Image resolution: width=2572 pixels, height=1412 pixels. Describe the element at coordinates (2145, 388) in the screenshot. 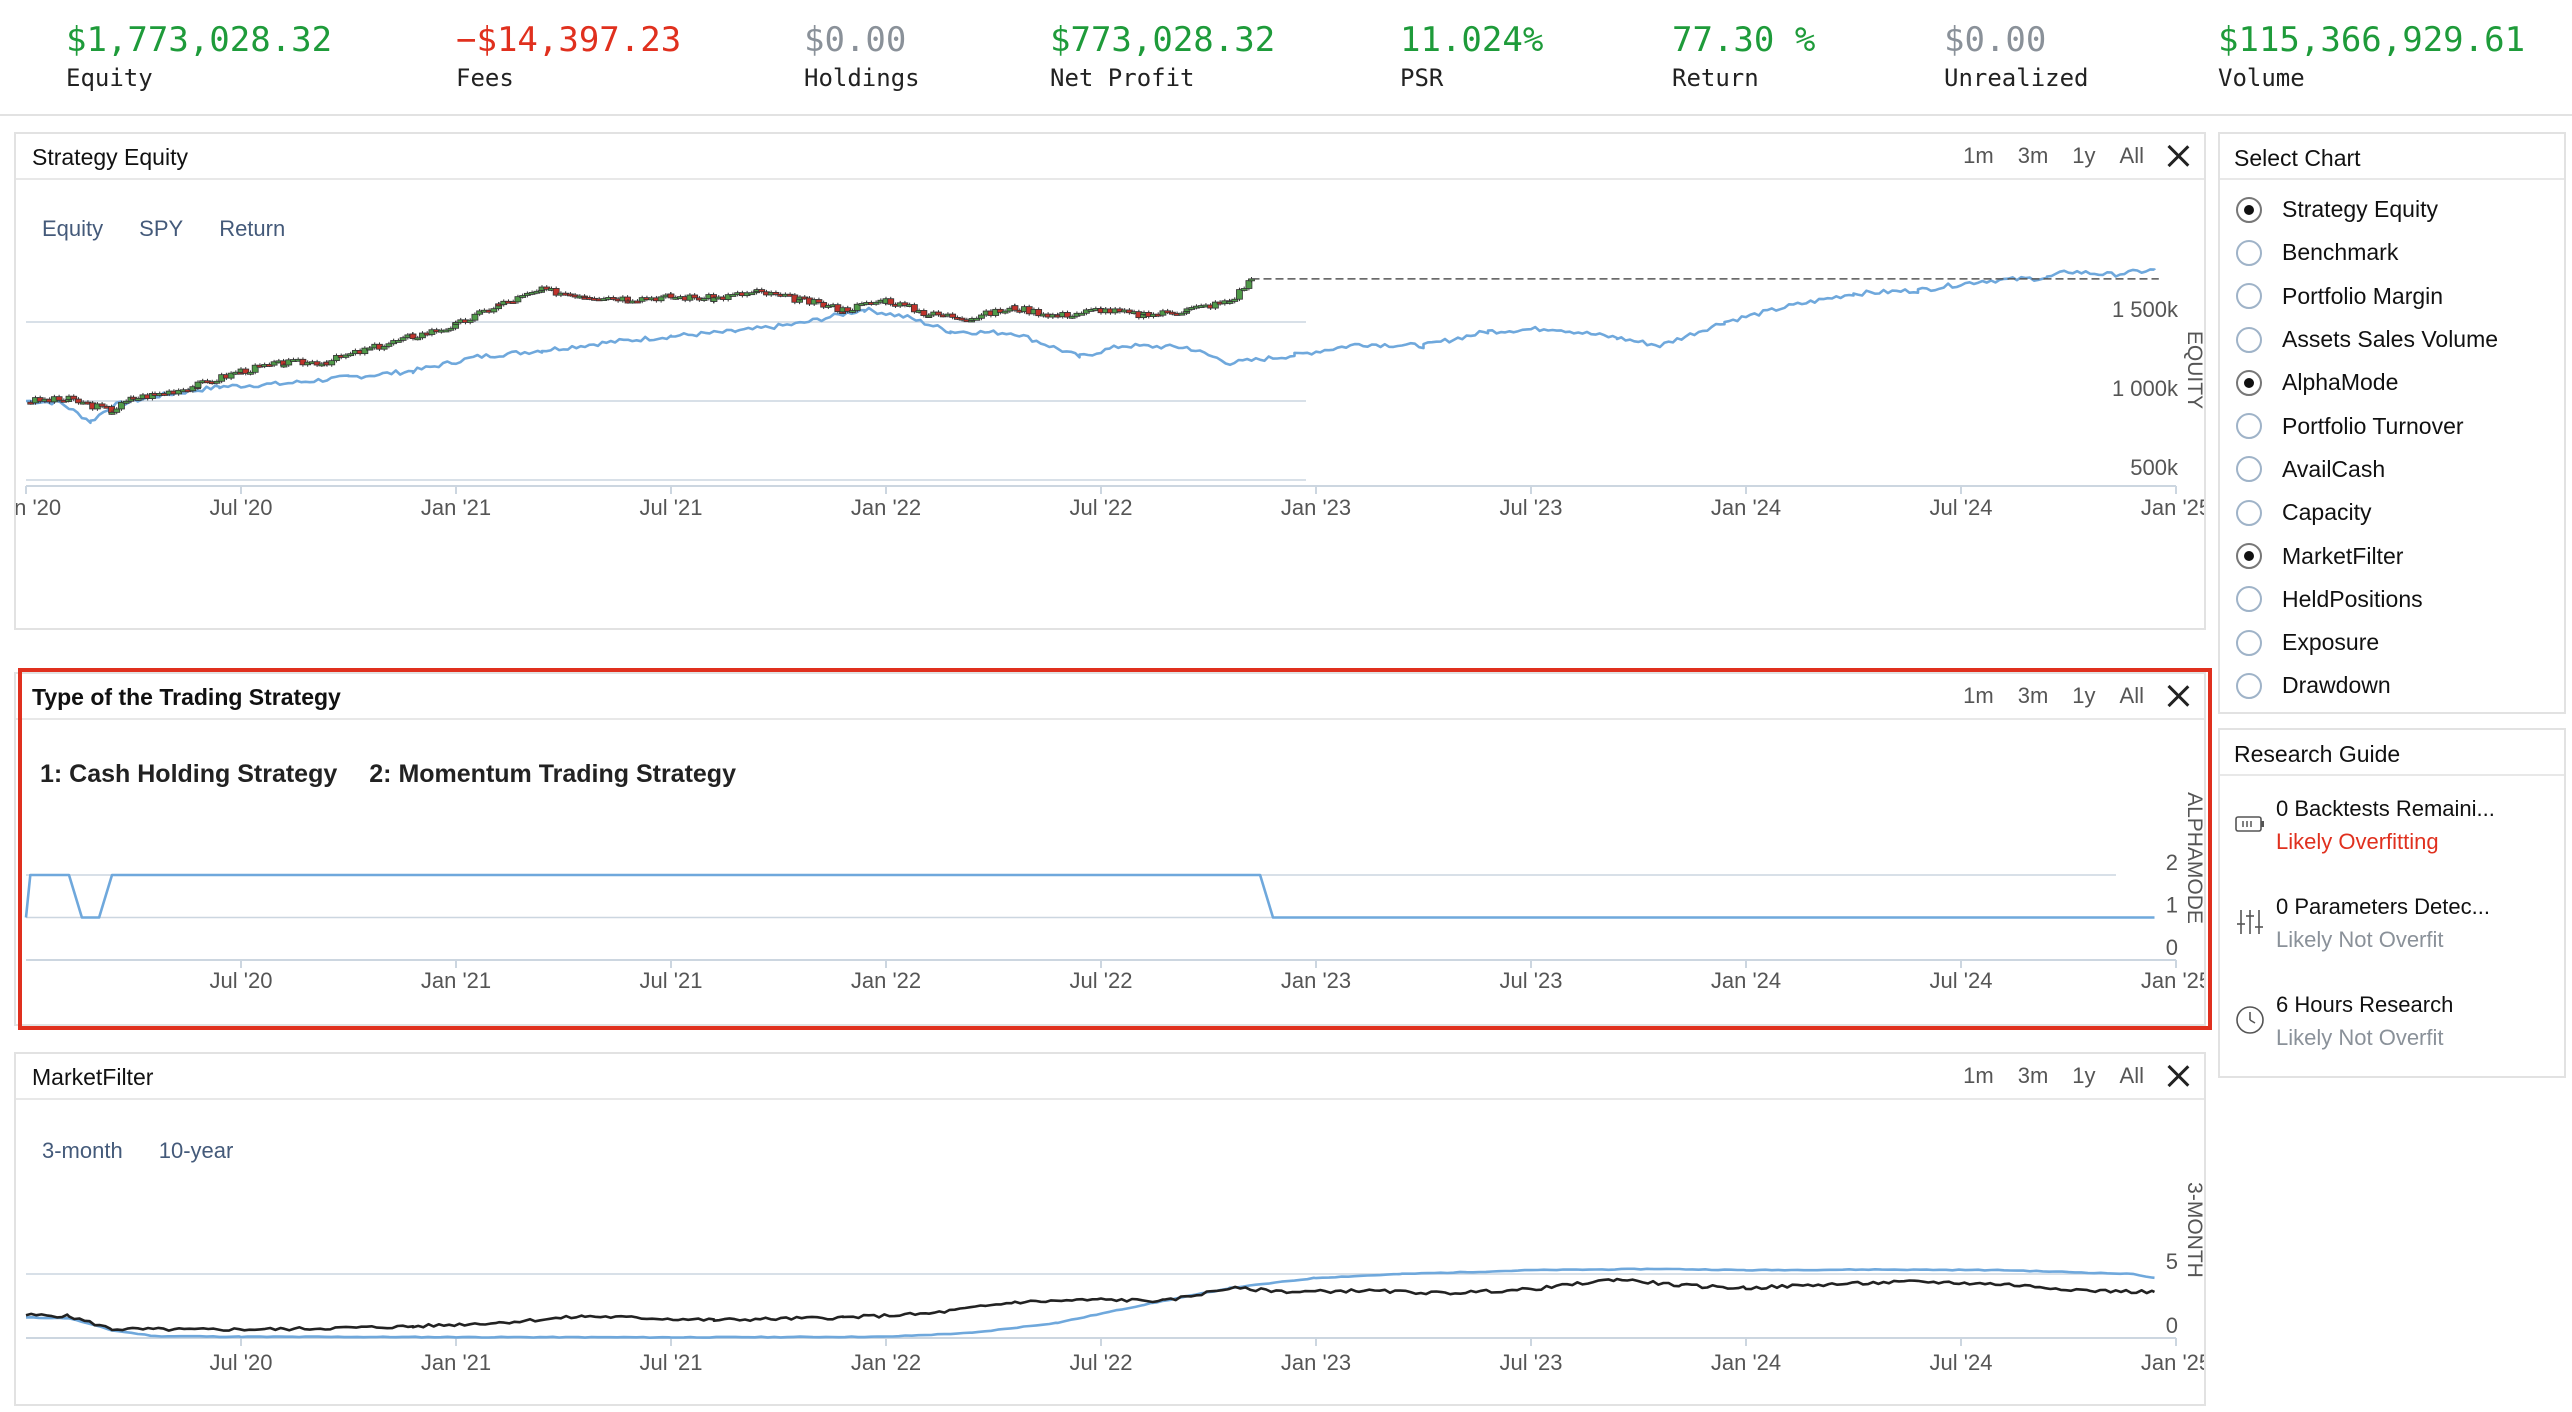

I see `y-tick-label: 1 000k` at that location.